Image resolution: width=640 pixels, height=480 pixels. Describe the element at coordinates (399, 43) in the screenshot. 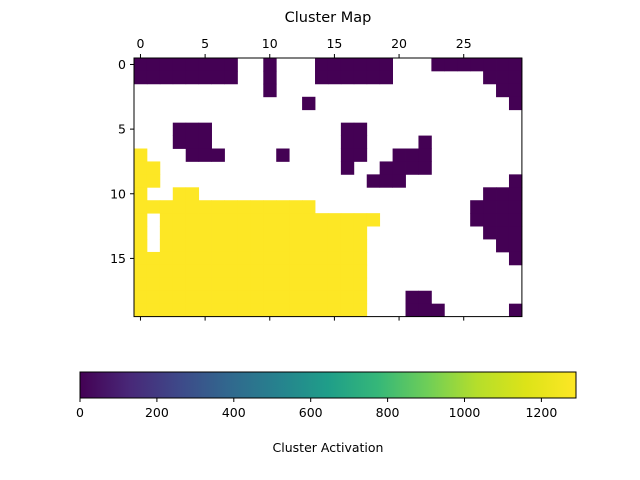

I see `x-tick-label: 20` at that location.